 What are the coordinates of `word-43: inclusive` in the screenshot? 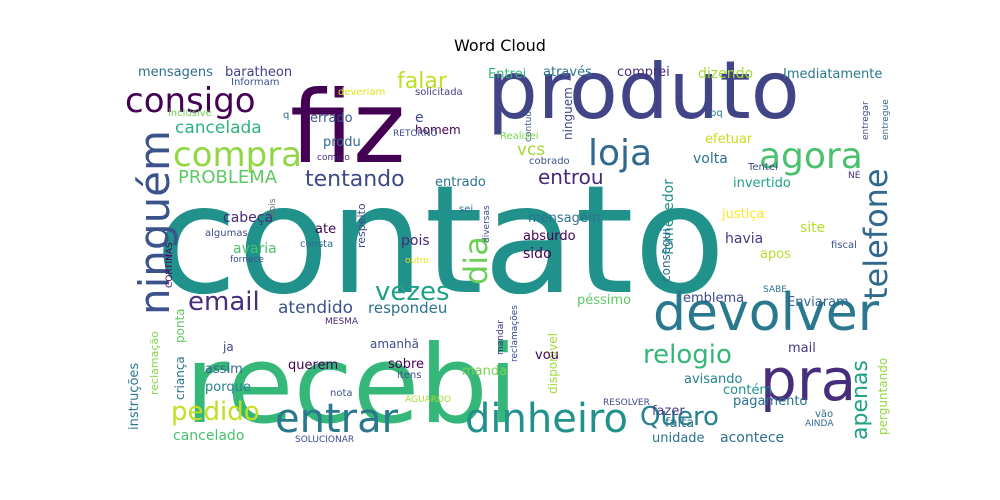 It's located at (190, 113).